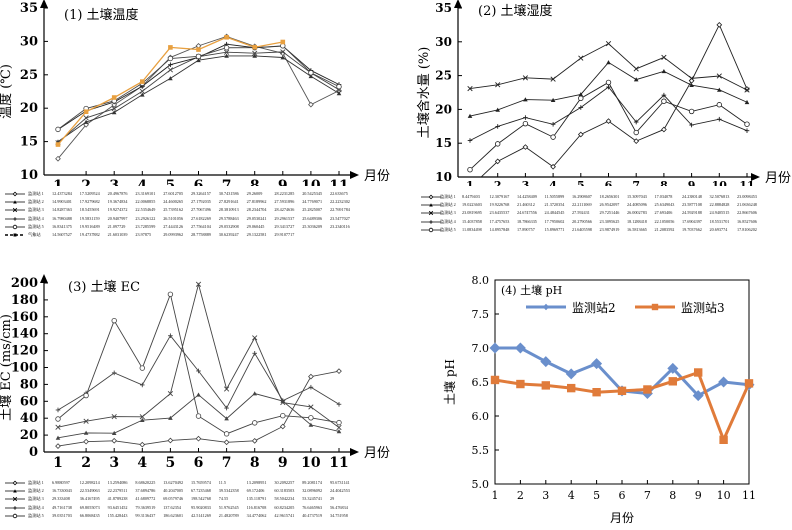 Image resolution: width=792 pixels, height=530 pixels. Describe the element at coordinates (36, 218) in the screenshot. I see `series-name: 监测站 4` at that location.